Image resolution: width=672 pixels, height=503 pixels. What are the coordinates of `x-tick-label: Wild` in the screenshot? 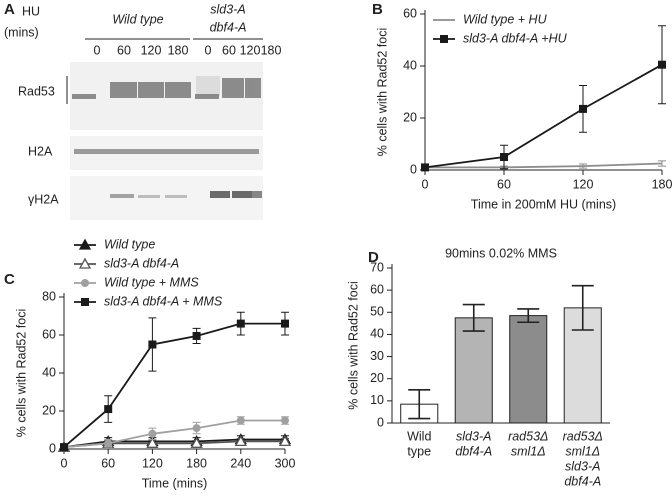 It's located at (419, 436).